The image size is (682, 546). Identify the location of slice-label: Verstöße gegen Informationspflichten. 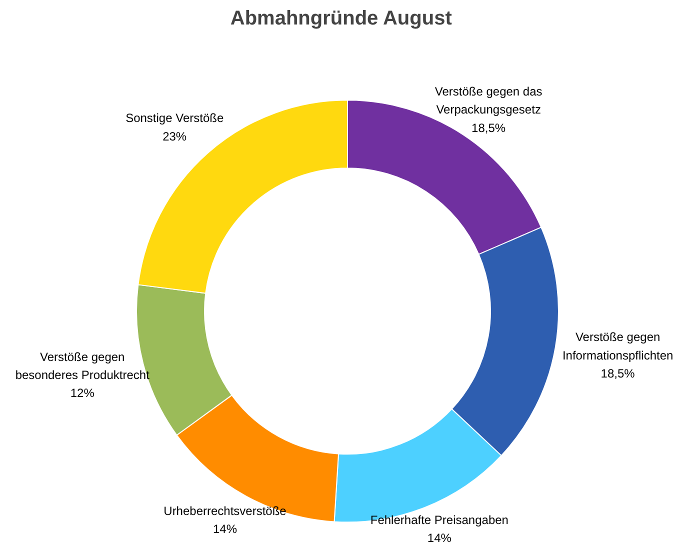
(618, 346).